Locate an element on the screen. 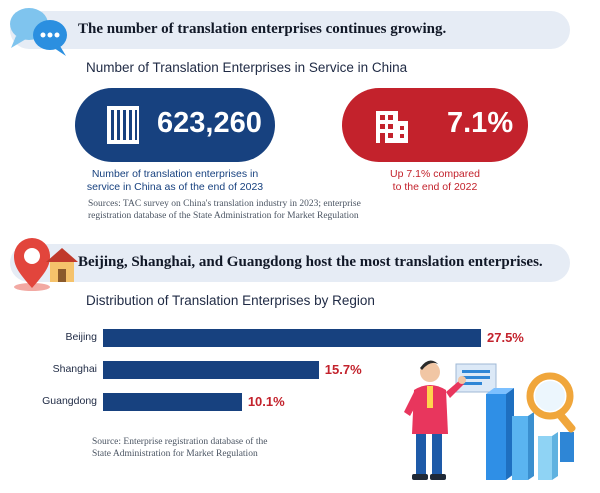 This screenshot has height=493, width=600. total-enterprises-value: 623,260 is located at coordinates (209, 123).